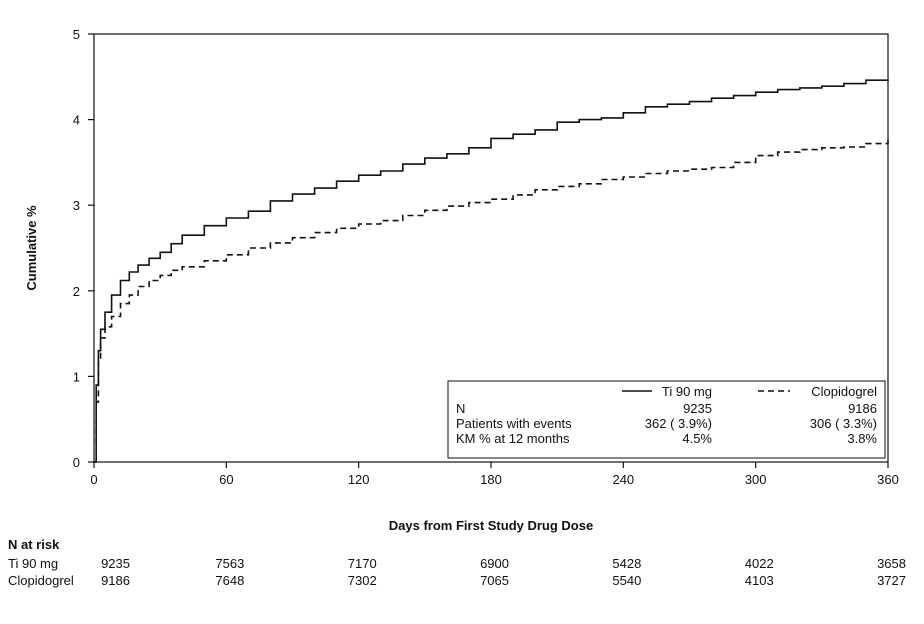 This screenshot has height=624, width=924. I want to click on risk-cell: 9235, so click(115, 563).